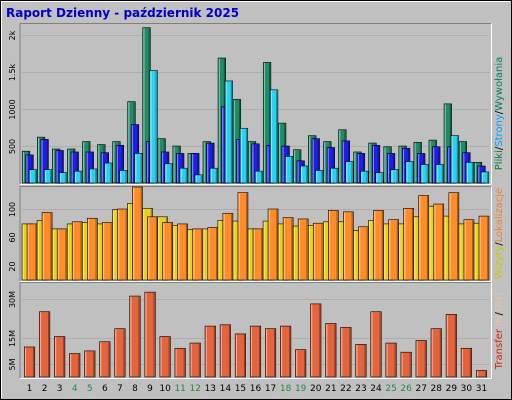  Describe the element at coordinates (45, 389) in the screenshot. I see `x-tick-label: 2` at that location.